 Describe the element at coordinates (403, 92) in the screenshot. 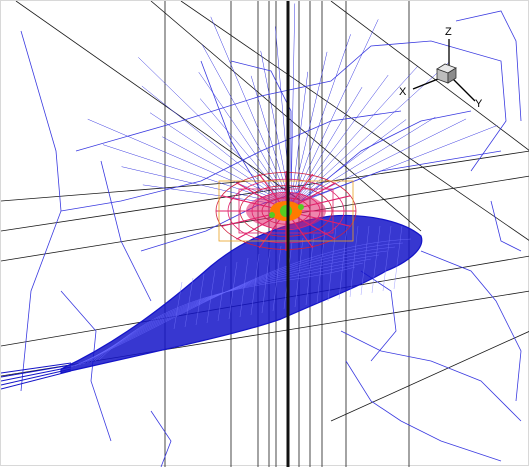

I see `x-axis-label: X` at that location.